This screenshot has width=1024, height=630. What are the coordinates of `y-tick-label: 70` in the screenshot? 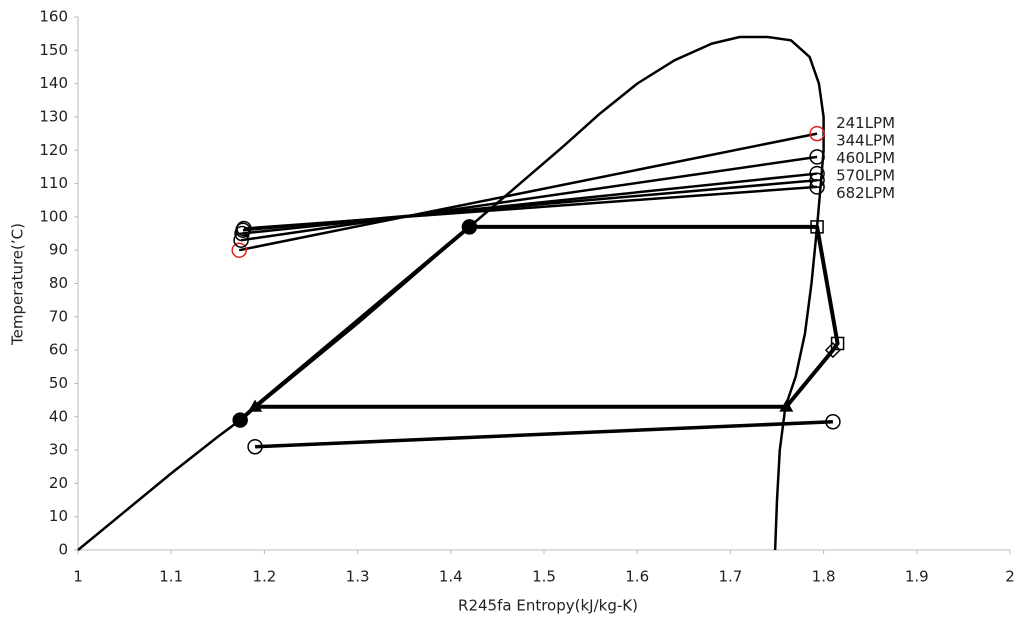 It's located at (58, 316).